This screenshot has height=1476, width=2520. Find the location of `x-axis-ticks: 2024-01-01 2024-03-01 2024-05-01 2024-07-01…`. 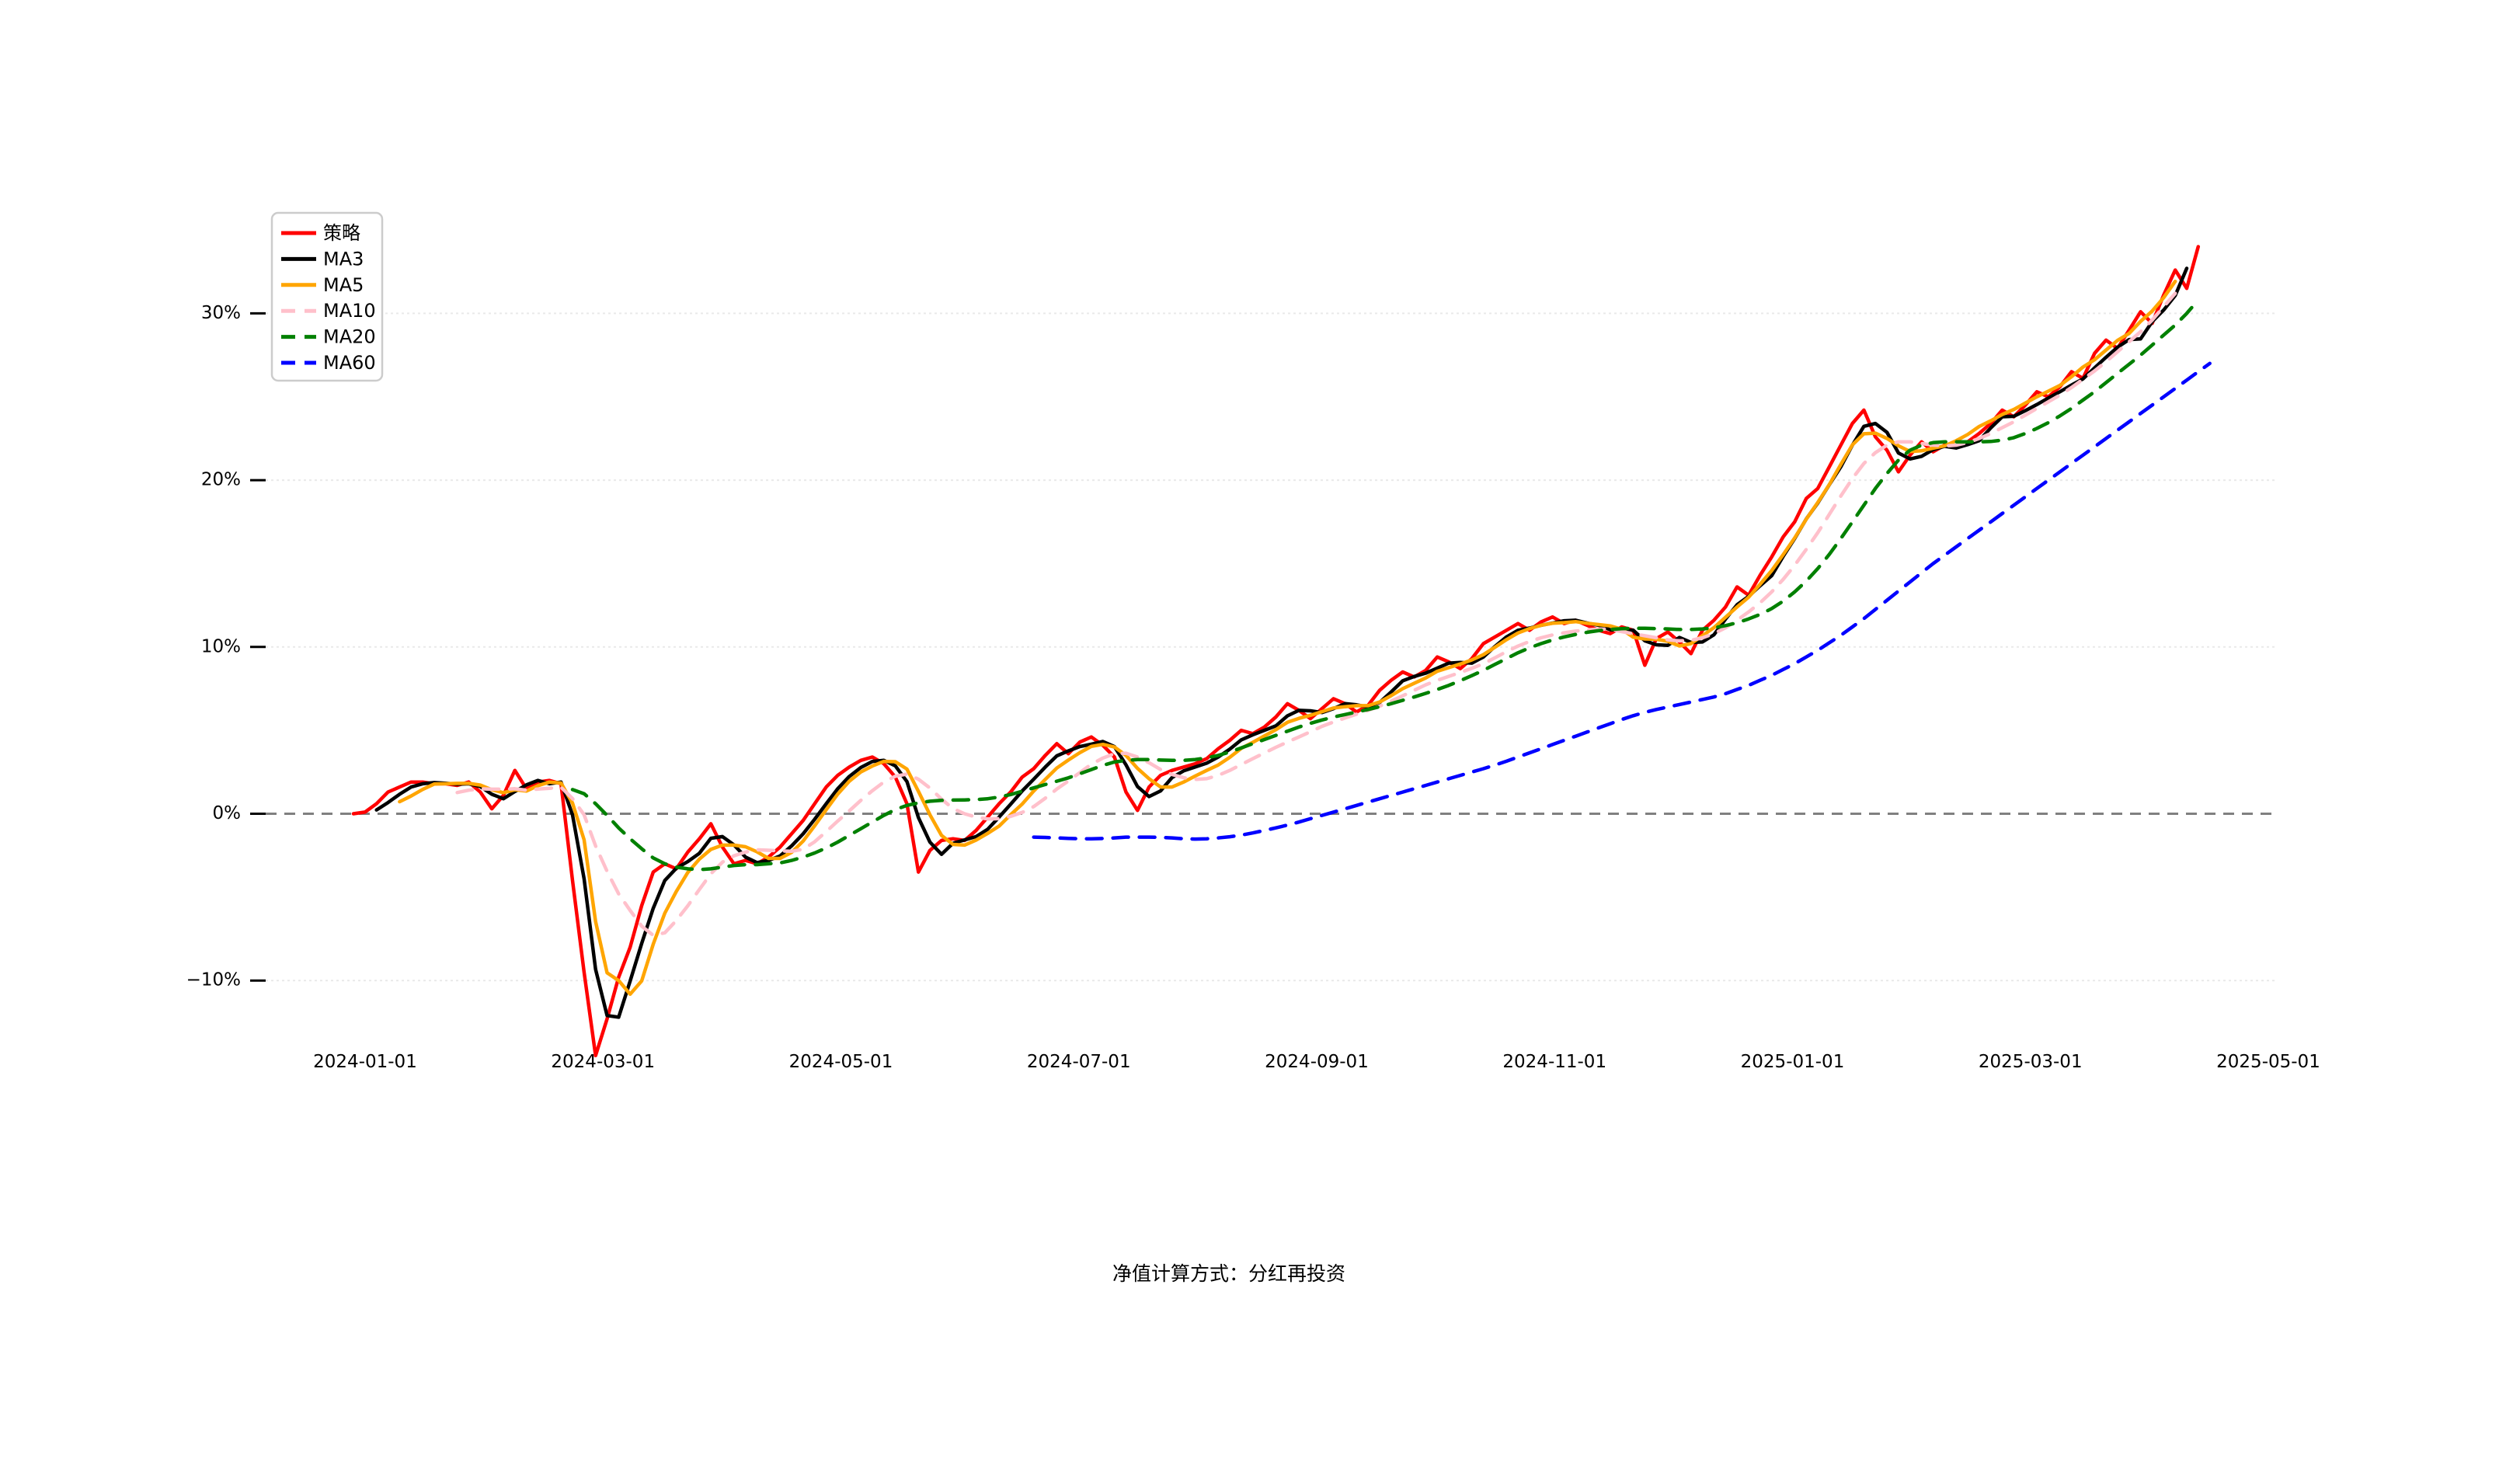

x-axis-ticks: 2024-01-01 2024-03-01 2024-05-01 2024-07-01… is located at coordinates (1316, 1062).